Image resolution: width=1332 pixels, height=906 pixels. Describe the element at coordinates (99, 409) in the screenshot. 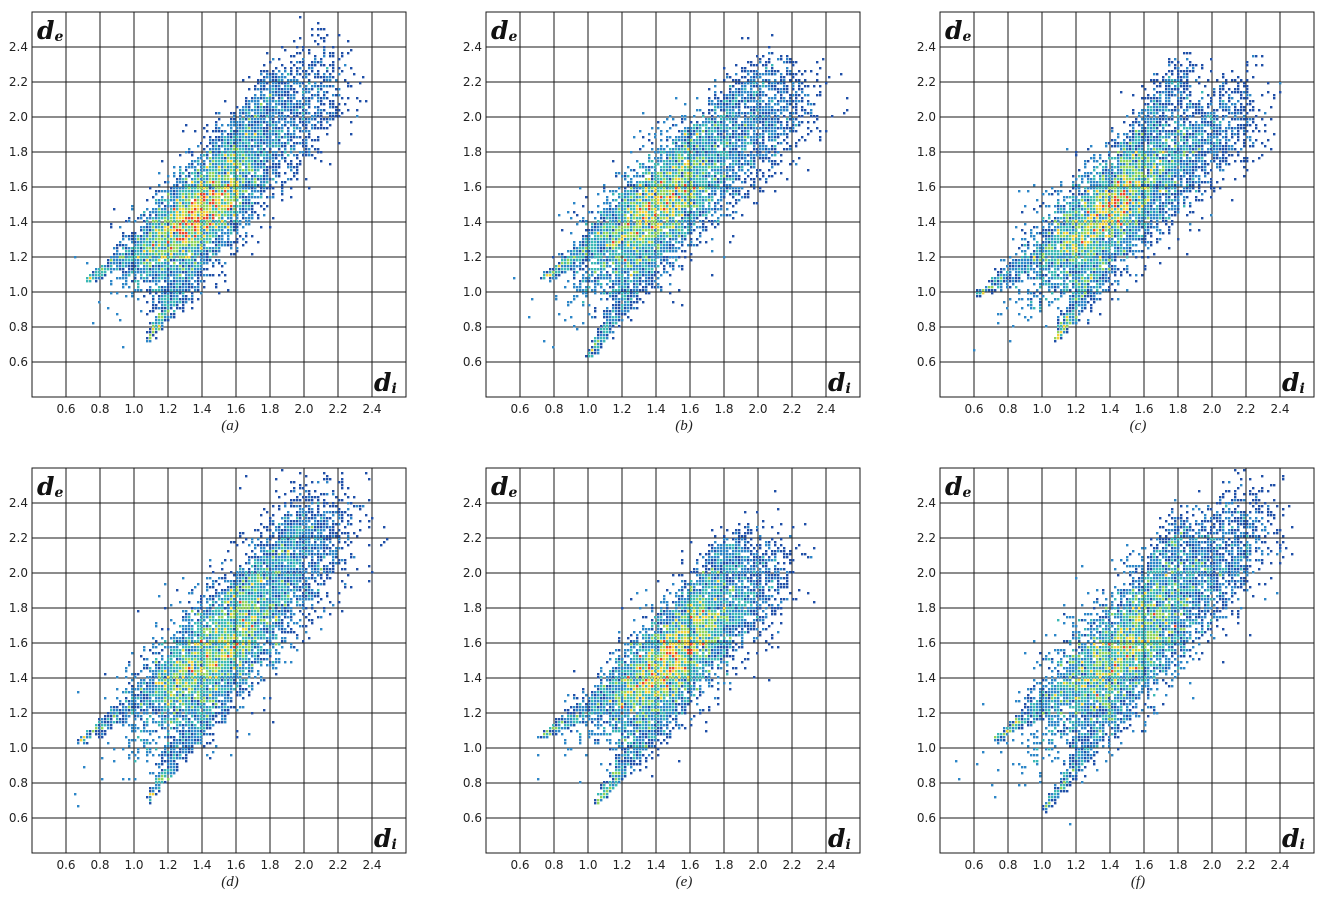

I see `x-tick-label: 0.8` at that location.